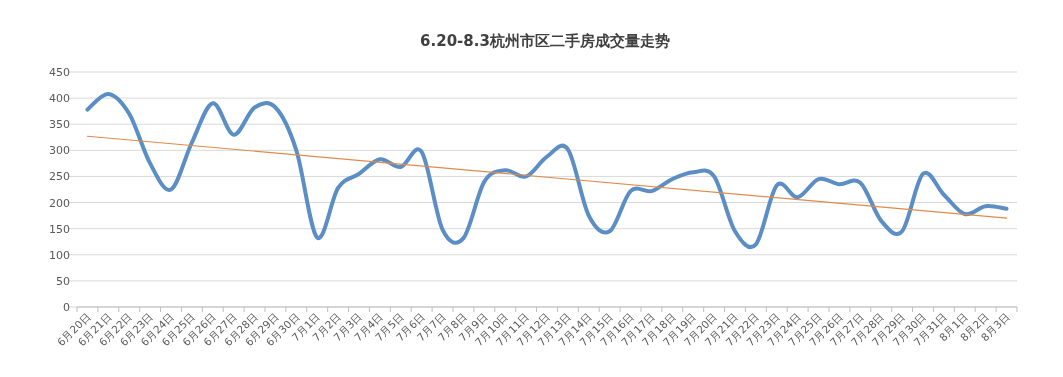  What do you see at coordinates (545, 41) in the screenshot?
I see `chart-title: 6.20-8.3杭州市区二手房成交量走势` at bounding box center [545, 41].